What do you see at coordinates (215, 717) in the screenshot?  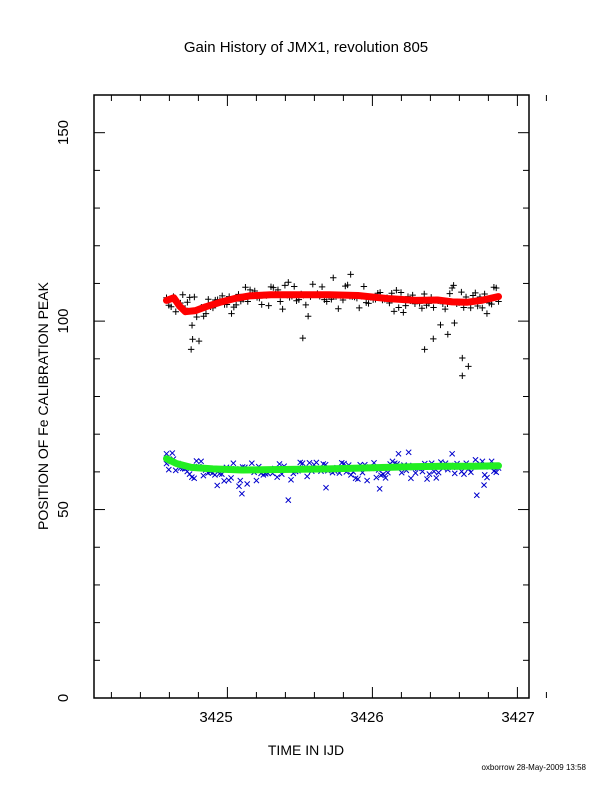 I see `x-tick-label-3425: 3425` at bounding box center [215, 717].